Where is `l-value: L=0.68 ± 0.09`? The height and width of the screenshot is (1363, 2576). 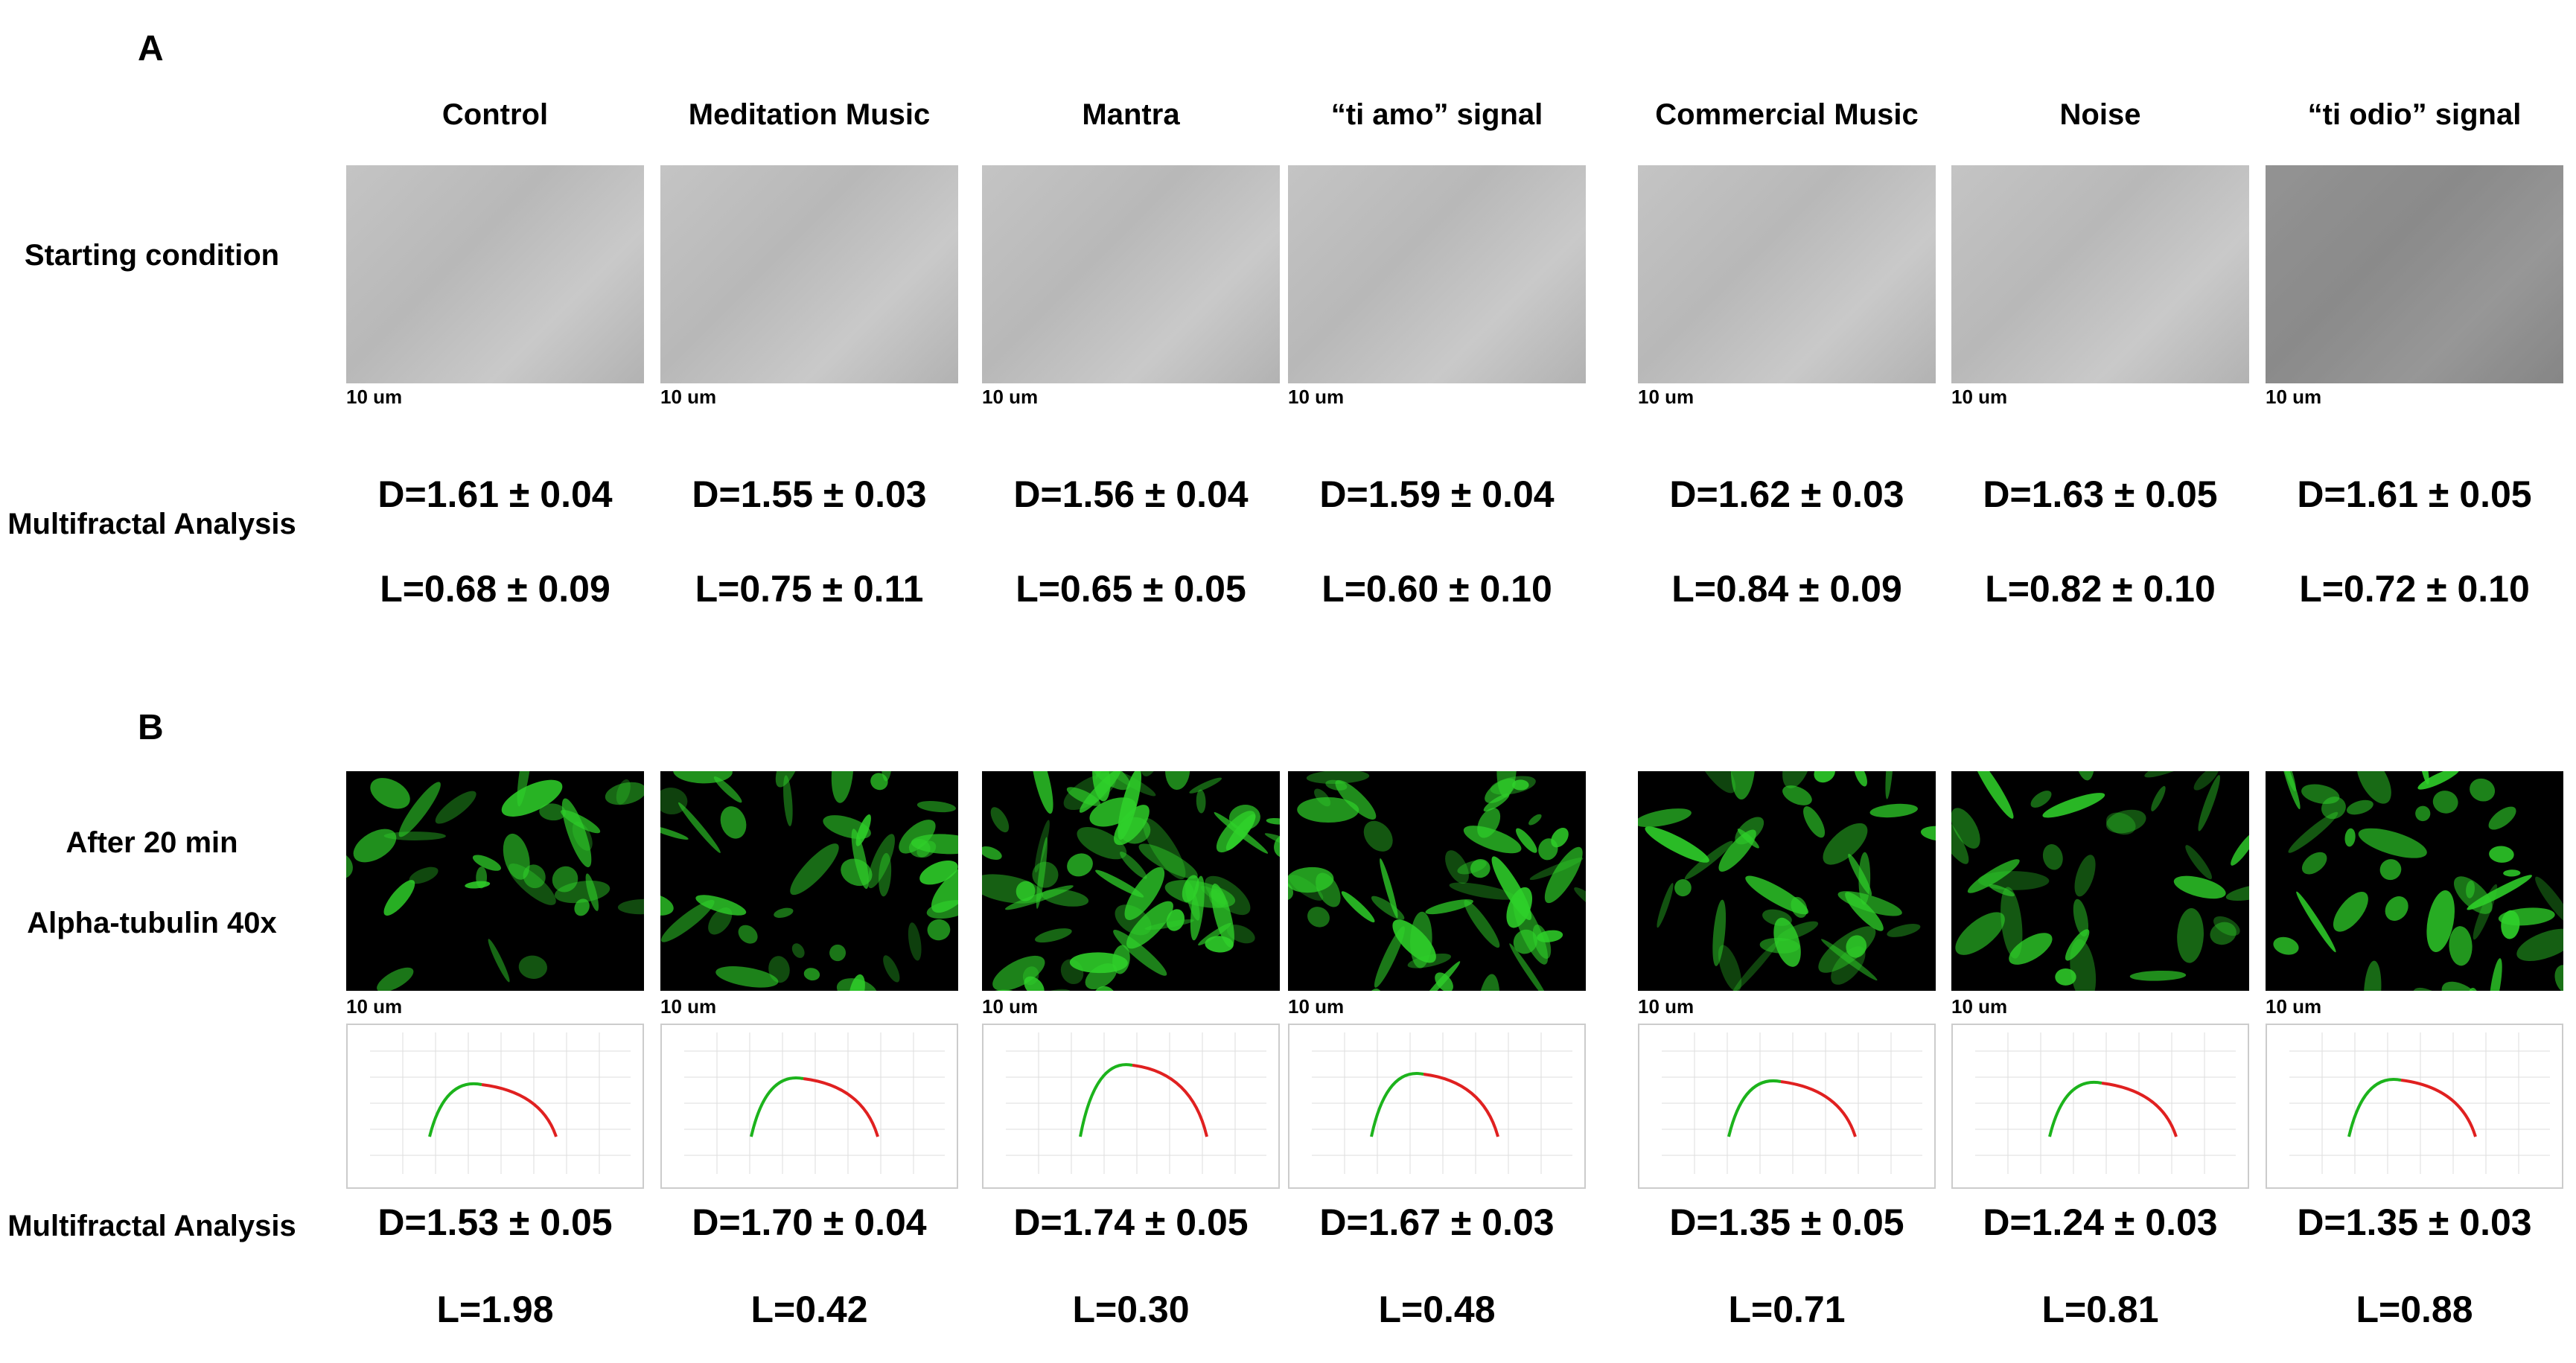
l-value: L=0.68 ± 0.09 is located at coordinates (495, 589).